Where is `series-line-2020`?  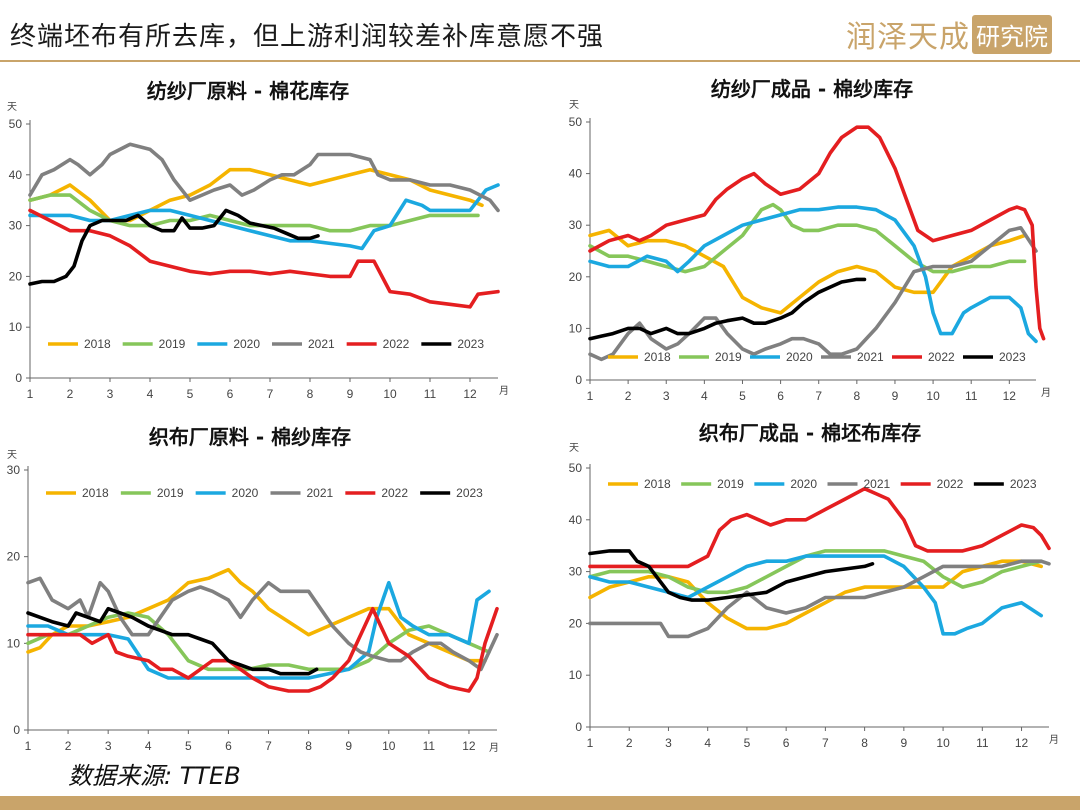
series-line-2020 is located at coordinates (258, 630).